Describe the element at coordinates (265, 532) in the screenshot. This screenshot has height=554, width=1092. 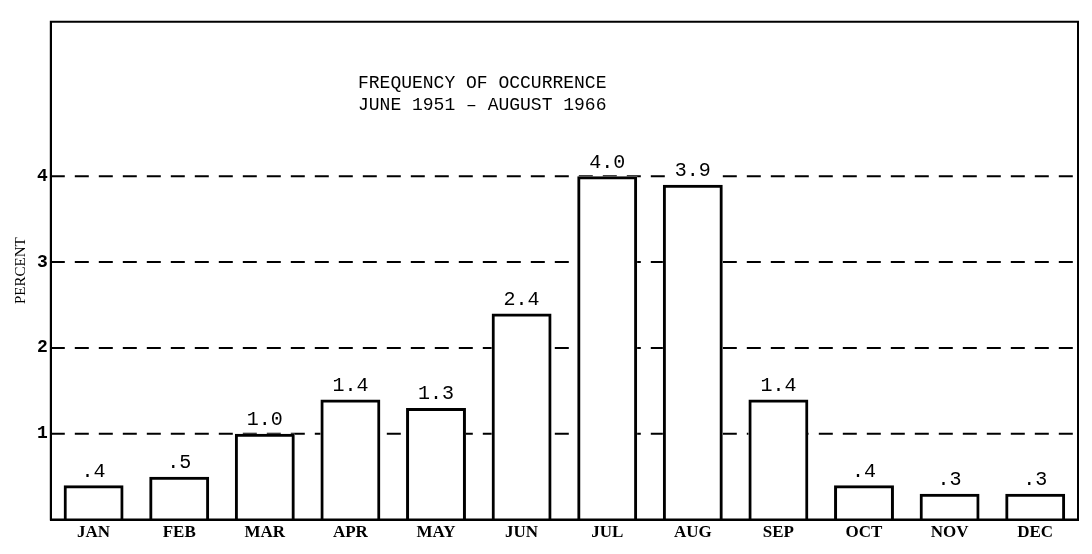
I see `x-tick-label: MAR` at that location.